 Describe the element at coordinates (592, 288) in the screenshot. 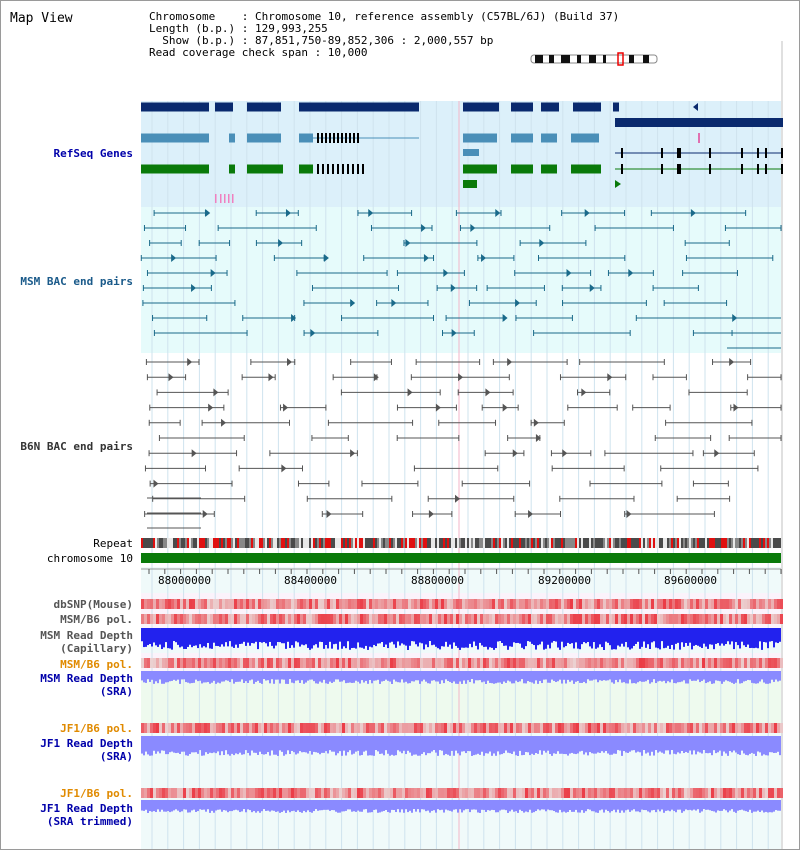

I see `msm-bac-arrow` at that location.